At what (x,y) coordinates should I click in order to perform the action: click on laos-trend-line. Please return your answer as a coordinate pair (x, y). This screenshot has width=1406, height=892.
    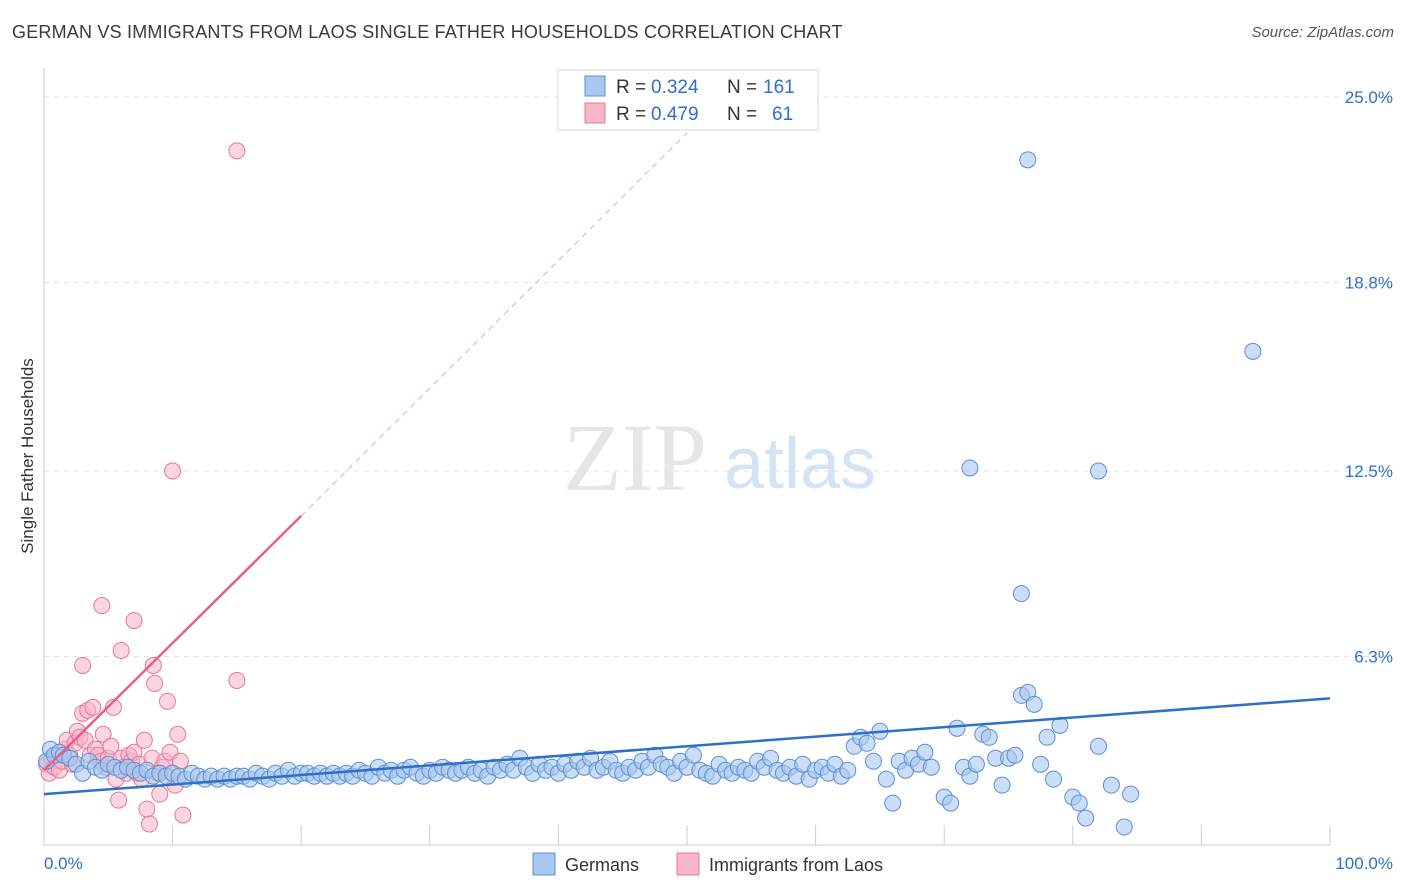
    Looking at the image, I should click on (173, 643).